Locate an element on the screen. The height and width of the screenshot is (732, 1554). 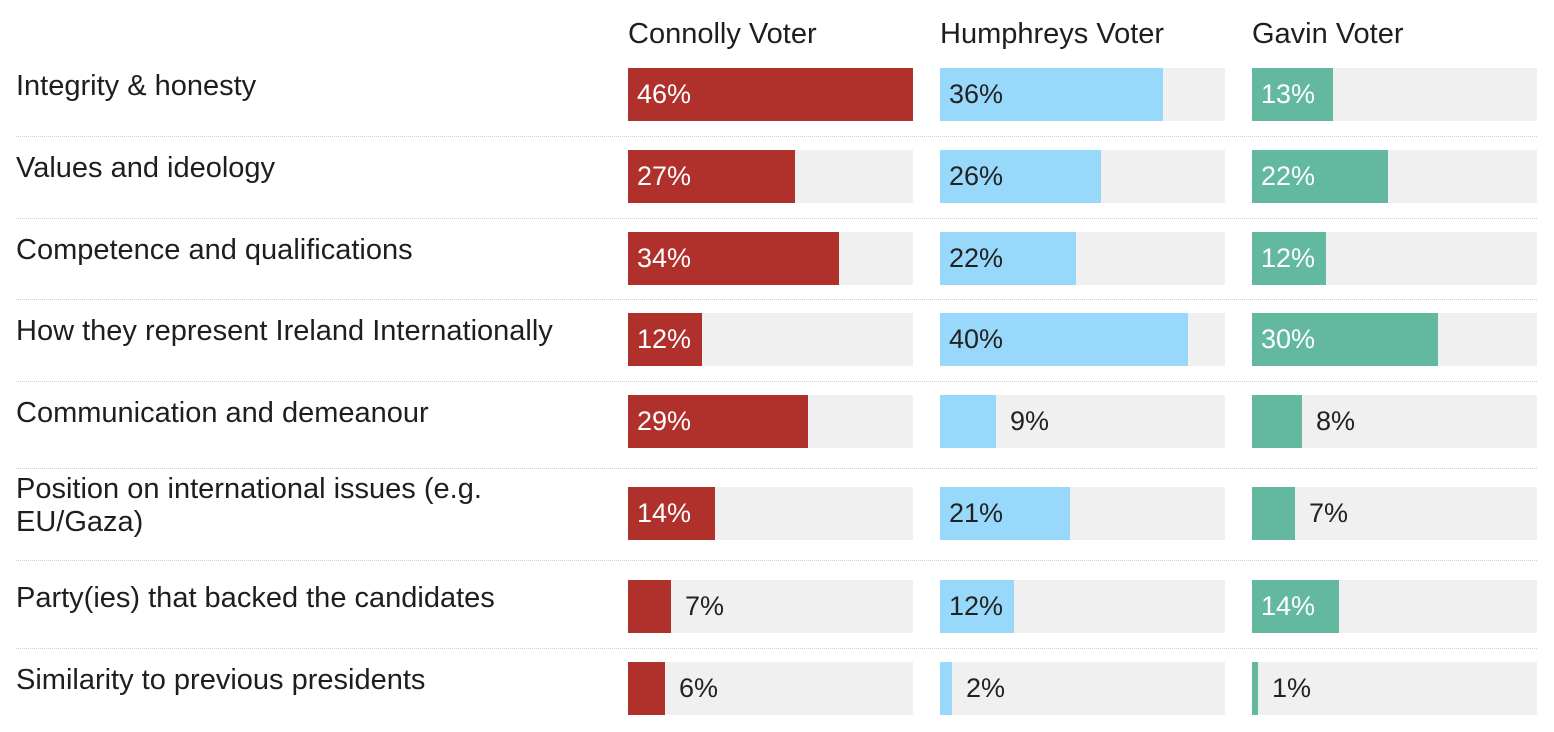
bar-connolly-voter-communication-and-demeanour is located at coordinates (718, 421).